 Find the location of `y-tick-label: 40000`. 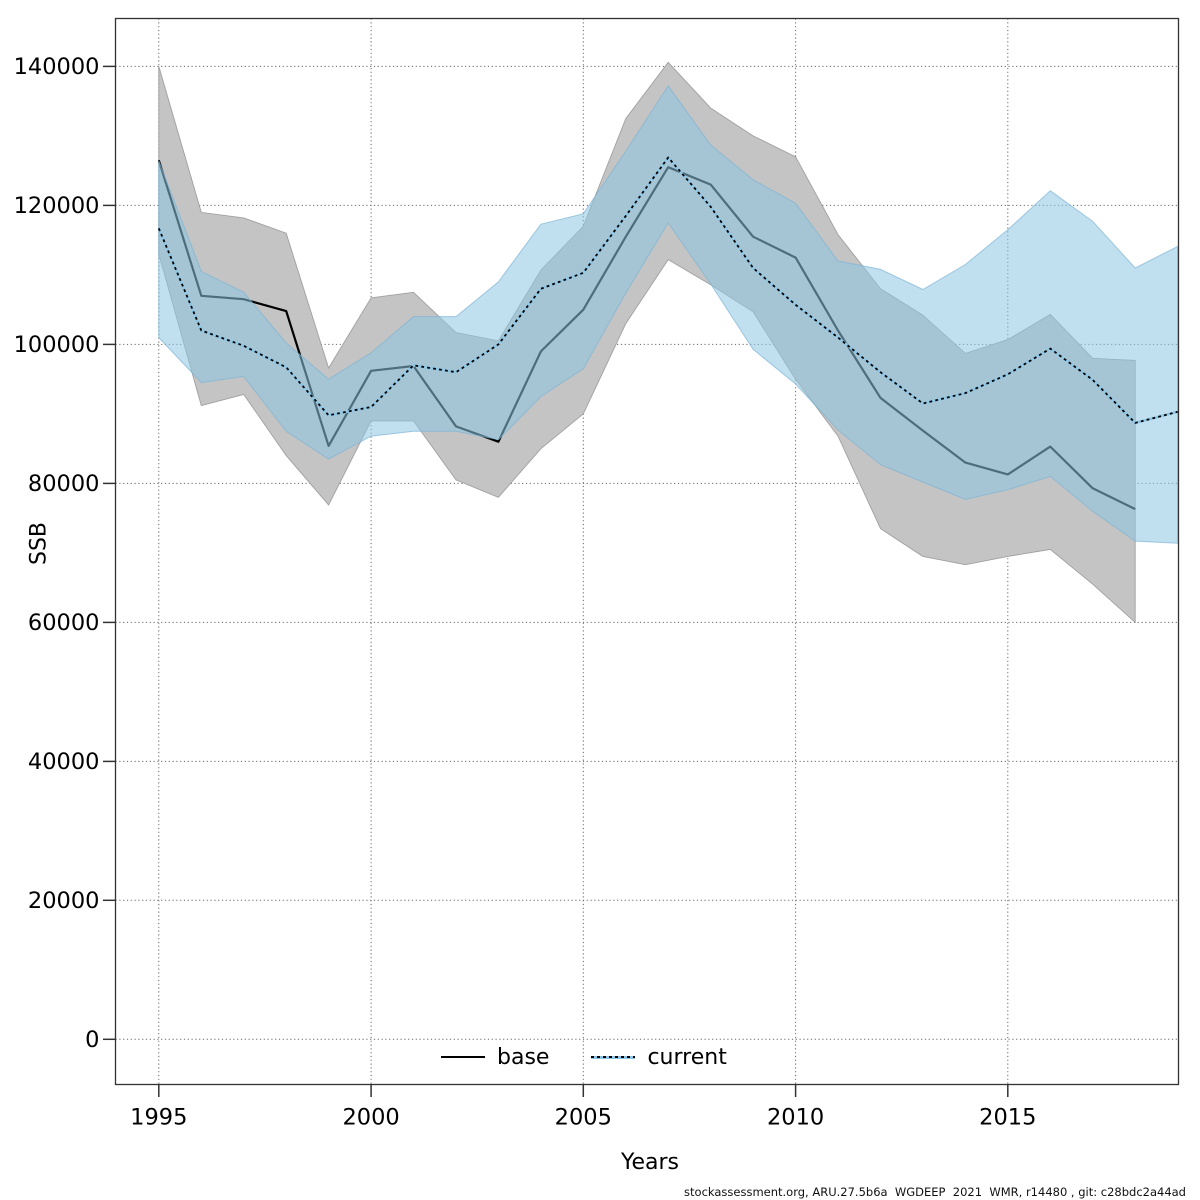

y-tick-label: 40000 is located at coordinates (64, 762).